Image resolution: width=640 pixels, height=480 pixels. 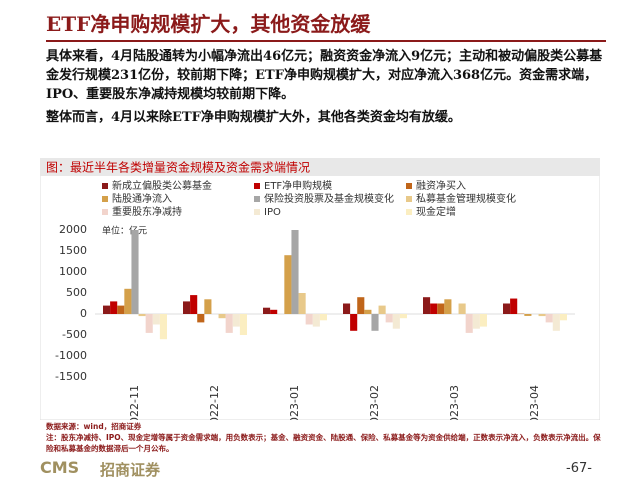 What do you see at coordinates (208, 24) in the screenshot?
I see `title: ETF净申购规模扩大，其他资金放缓` at bounding box center [208, 24].